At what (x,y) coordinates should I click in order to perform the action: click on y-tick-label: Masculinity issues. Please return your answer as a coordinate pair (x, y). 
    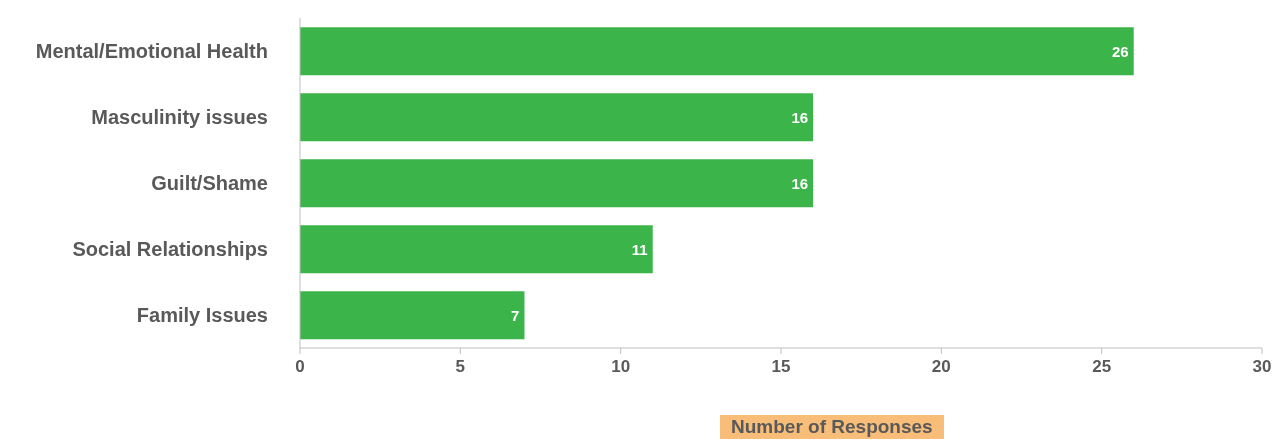
    Looking at the image, I should click on (179, 117).